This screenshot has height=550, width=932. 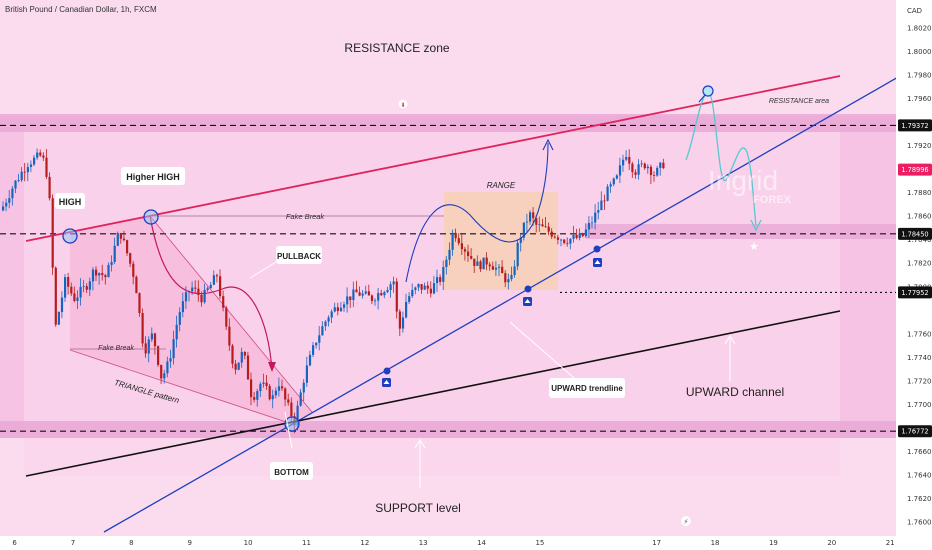 I want to click on price-axis, so click(x=914, y=275).